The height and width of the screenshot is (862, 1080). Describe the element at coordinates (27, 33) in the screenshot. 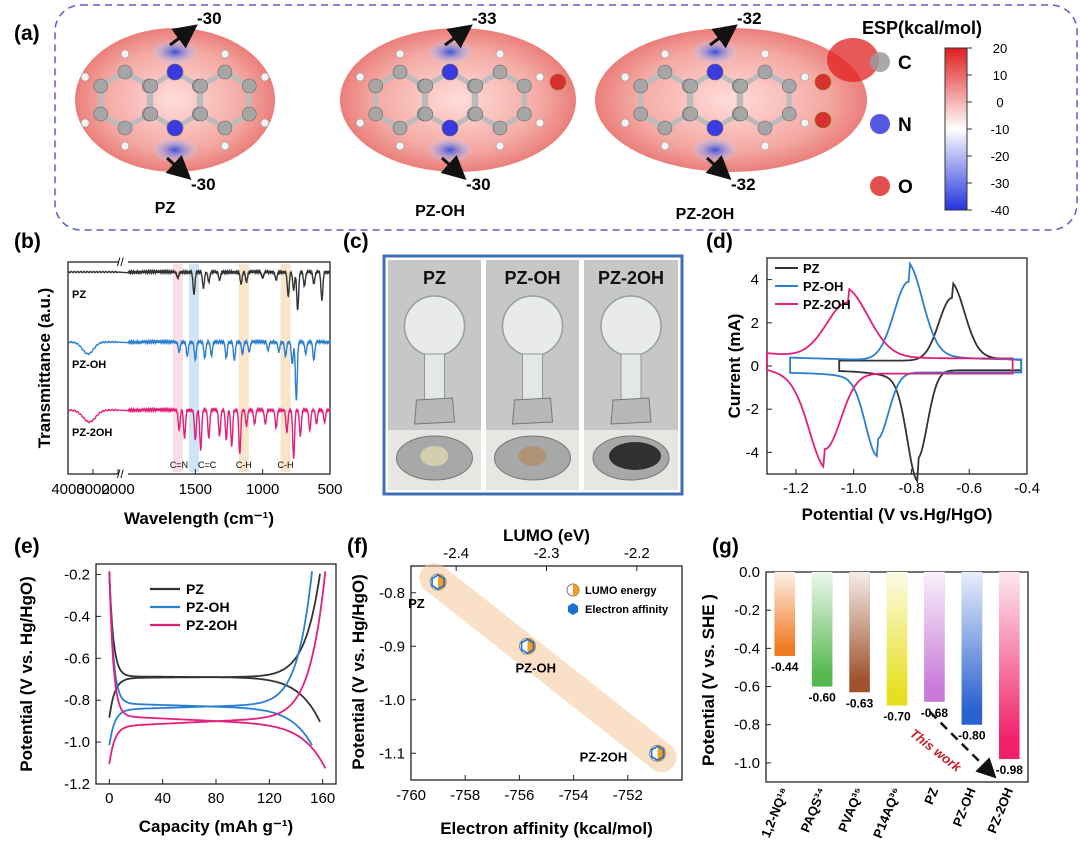

I see `panel-label-a: (a)` at that location.